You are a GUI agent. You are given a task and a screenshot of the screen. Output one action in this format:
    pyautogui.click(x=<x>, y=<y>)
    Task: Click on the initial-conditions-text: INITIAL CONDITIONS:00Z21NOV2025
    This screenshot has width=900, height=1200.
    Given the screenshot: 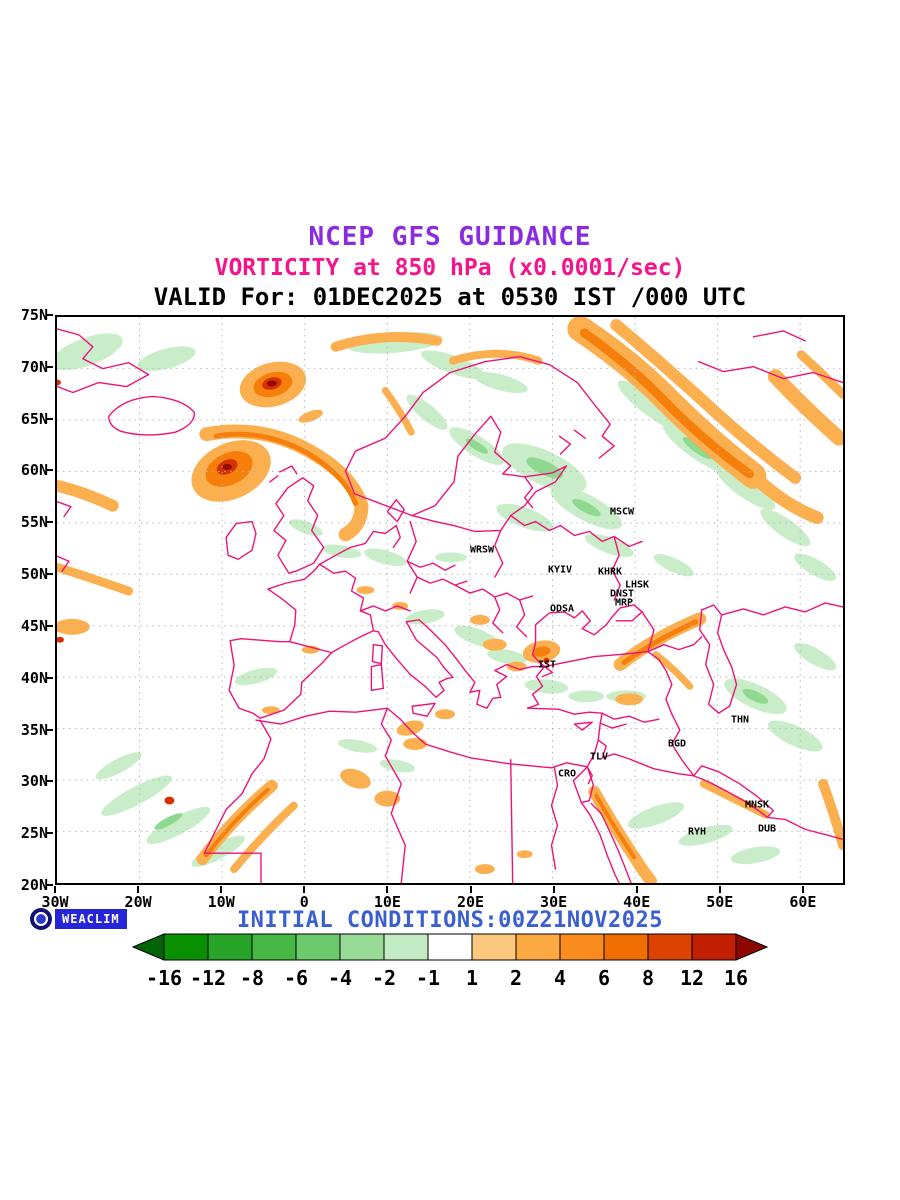 What is the action you would take?
    pyautogui.click(x=450, y=920)
    